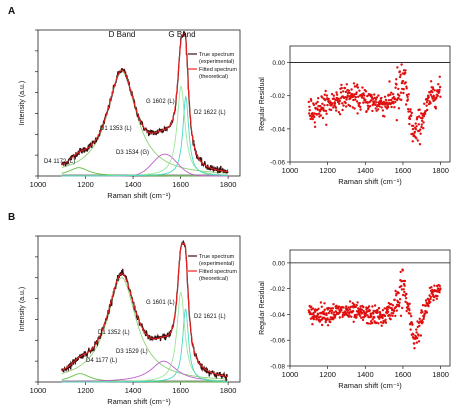 The image size is (474, 410). What do you see at coordinates (210, 317) in the screenshot?
I see `peak-label: D2 1621 (L)` at bounding box center [210, 317].